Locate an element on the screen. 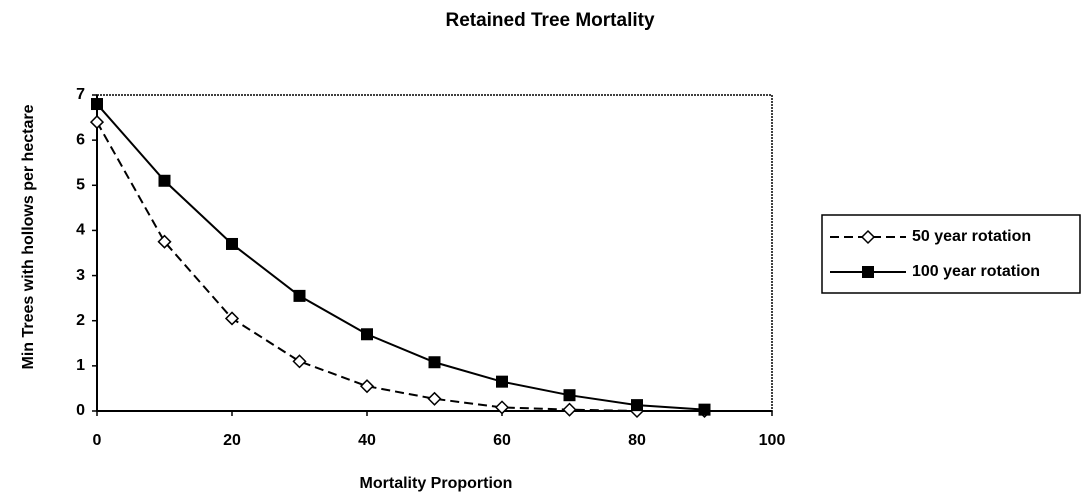 This screenshot has height=498, width=1090. legend-label: 100 year rotation is located at coordinates (976, 271).